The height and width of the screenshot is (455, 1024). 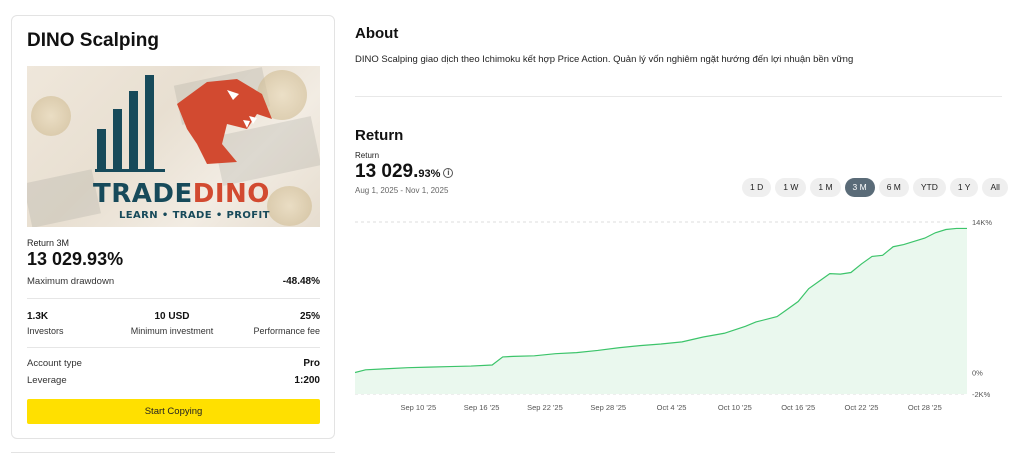 What do you see at coordinates (93, 40) in the screenshot?
I see `strategy-title: DINO Scalping` at bounding box center [93, 40].